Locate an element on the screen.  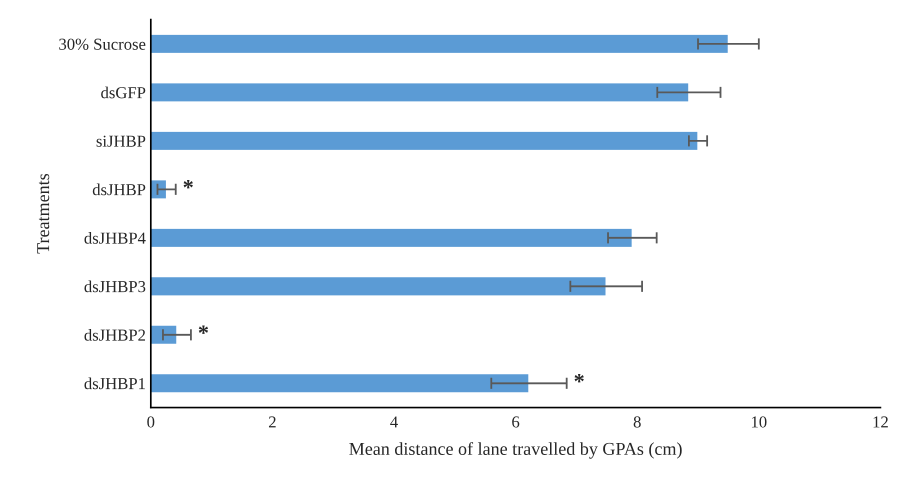
y-tick-label: dsJHBP is located at coordinates (119, 190).